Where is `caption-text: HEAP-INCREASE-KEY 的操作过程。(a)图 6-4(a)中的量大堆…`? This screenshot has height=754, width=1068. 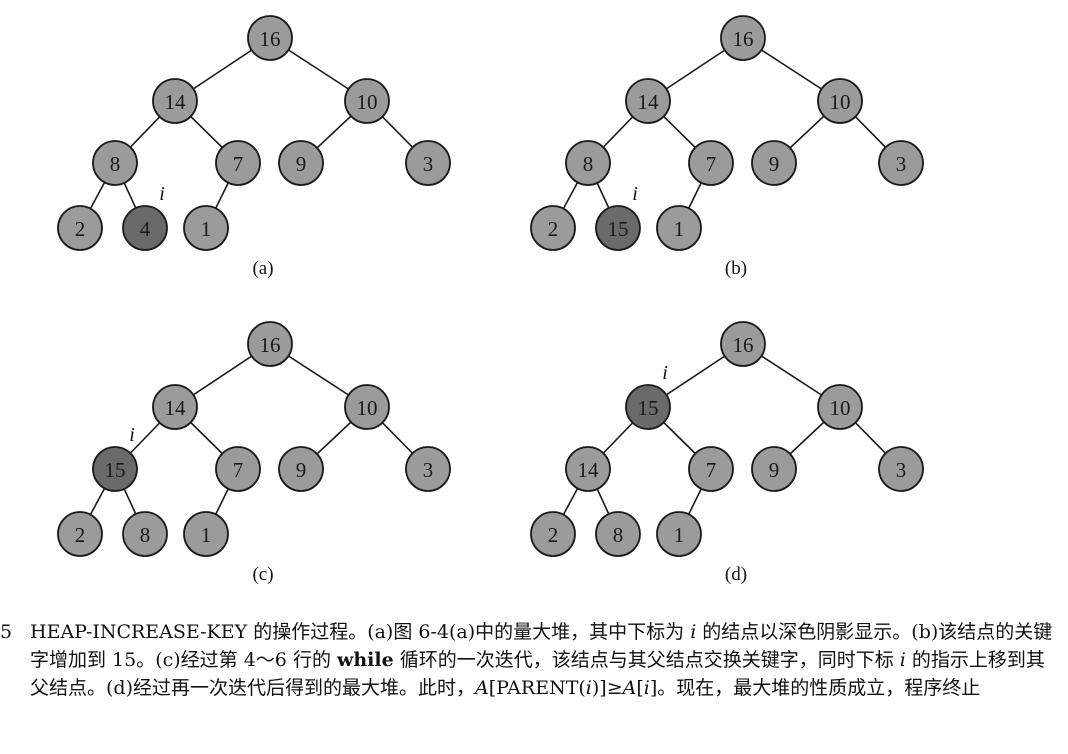
caption-text: HEAP-INCREASE-KEY 的操作过程。(a)图 6-4(a)中的量大堆… is located at coordinates (542, 660).